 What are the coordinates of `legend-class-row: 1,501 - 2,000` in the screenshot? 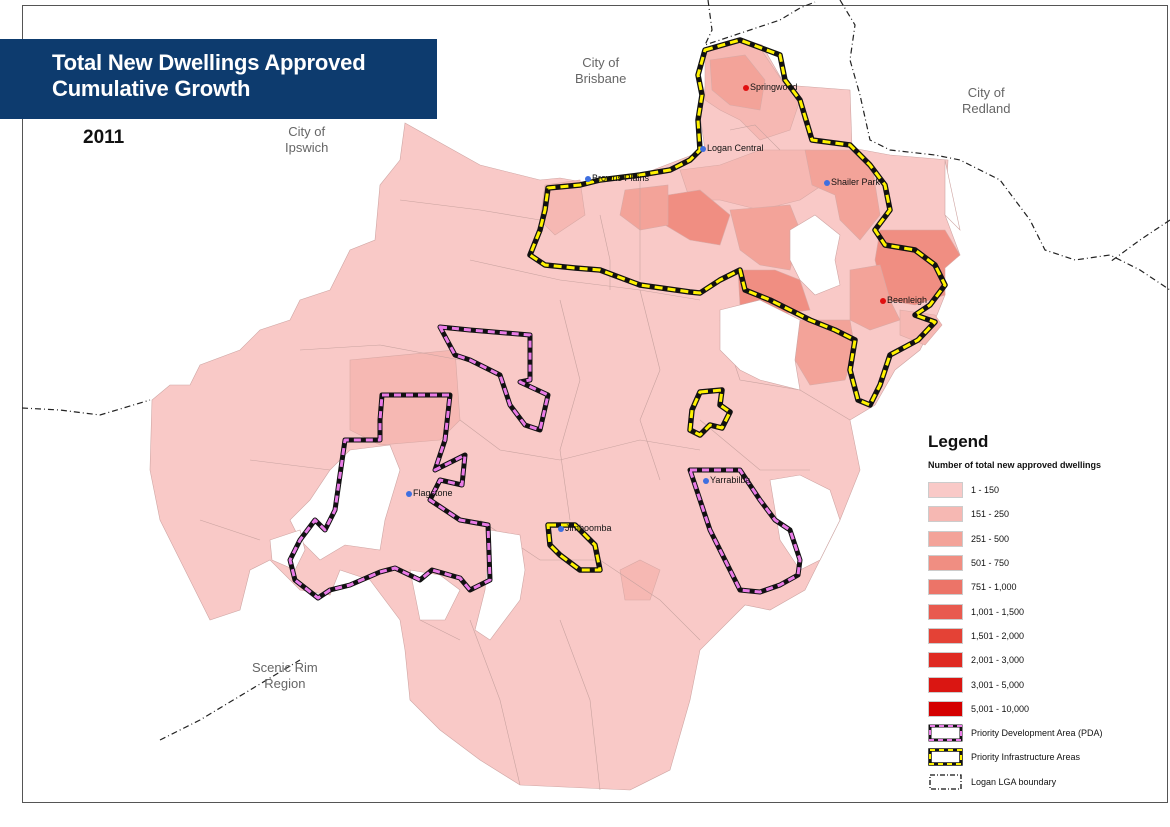 It's located at (1045, 636).